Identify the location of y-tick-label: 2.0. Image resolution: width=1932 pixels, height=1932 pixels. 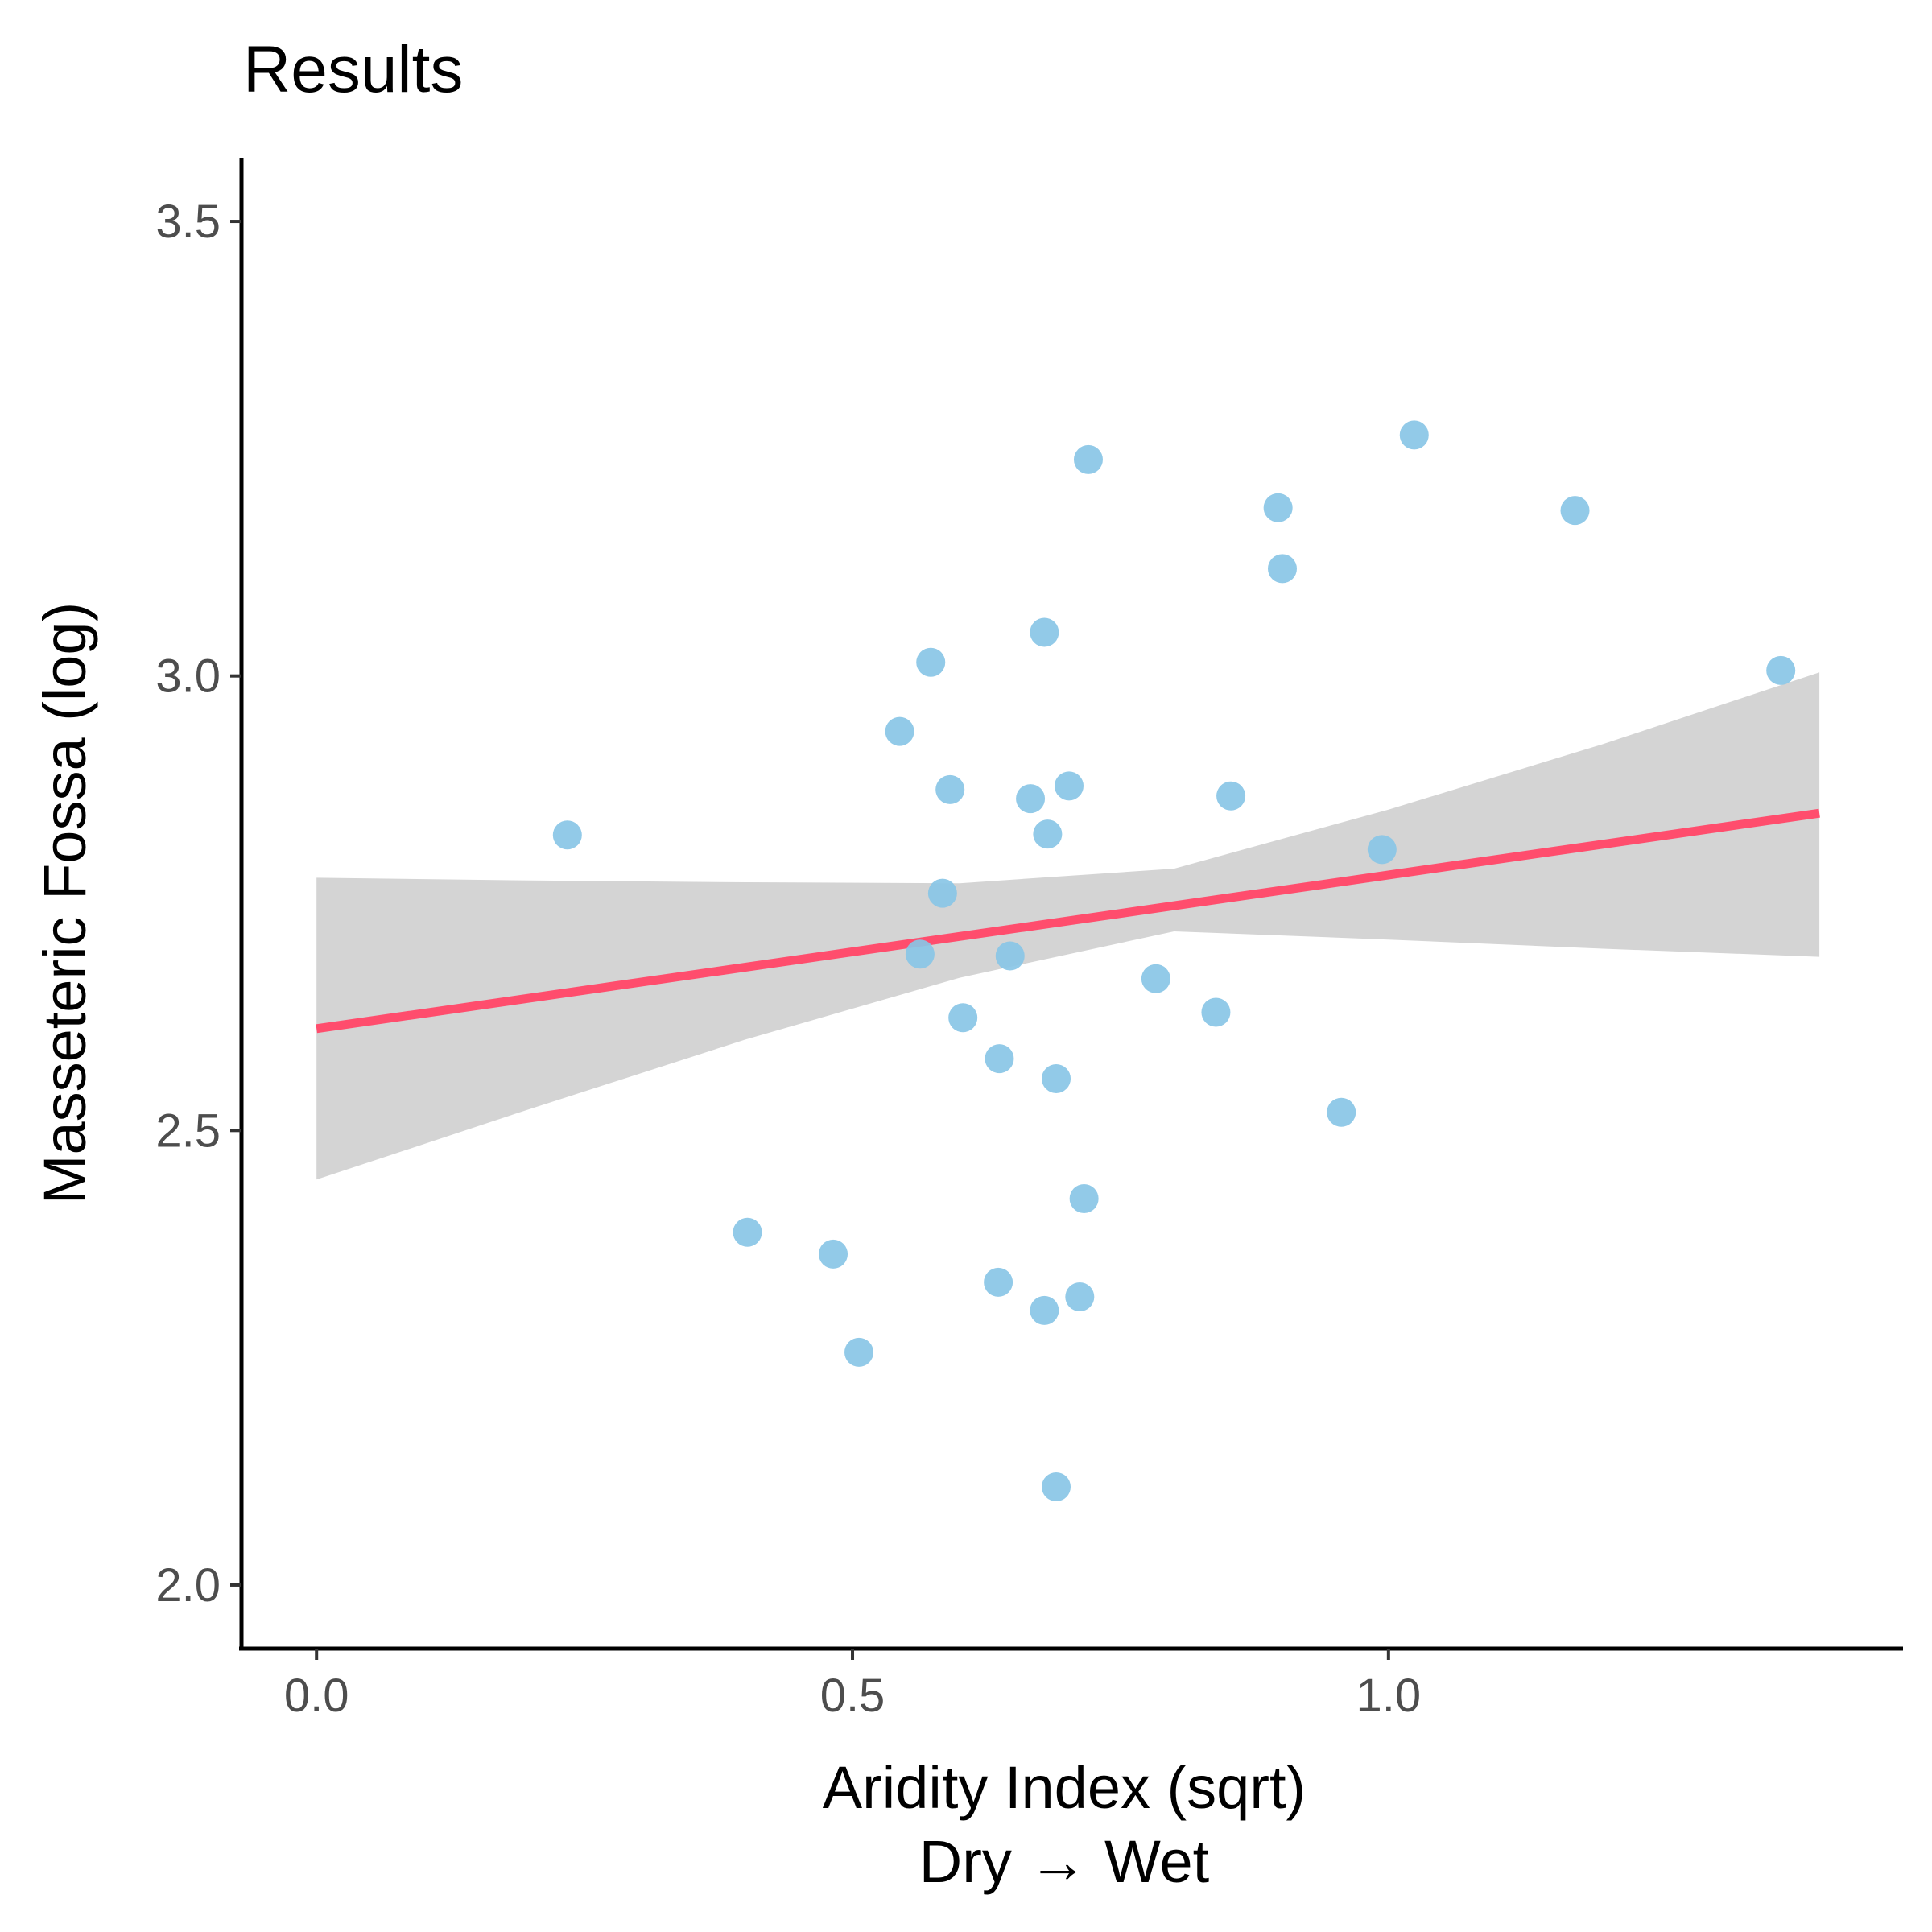
(188, 1585).